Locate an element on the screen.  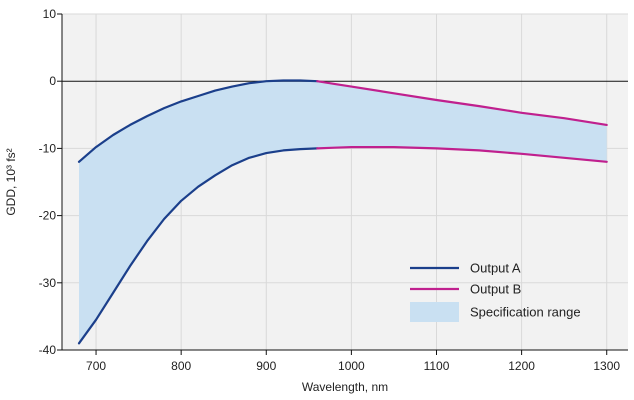
spec-range-legend-swatch is located at coordinates (434, 312).